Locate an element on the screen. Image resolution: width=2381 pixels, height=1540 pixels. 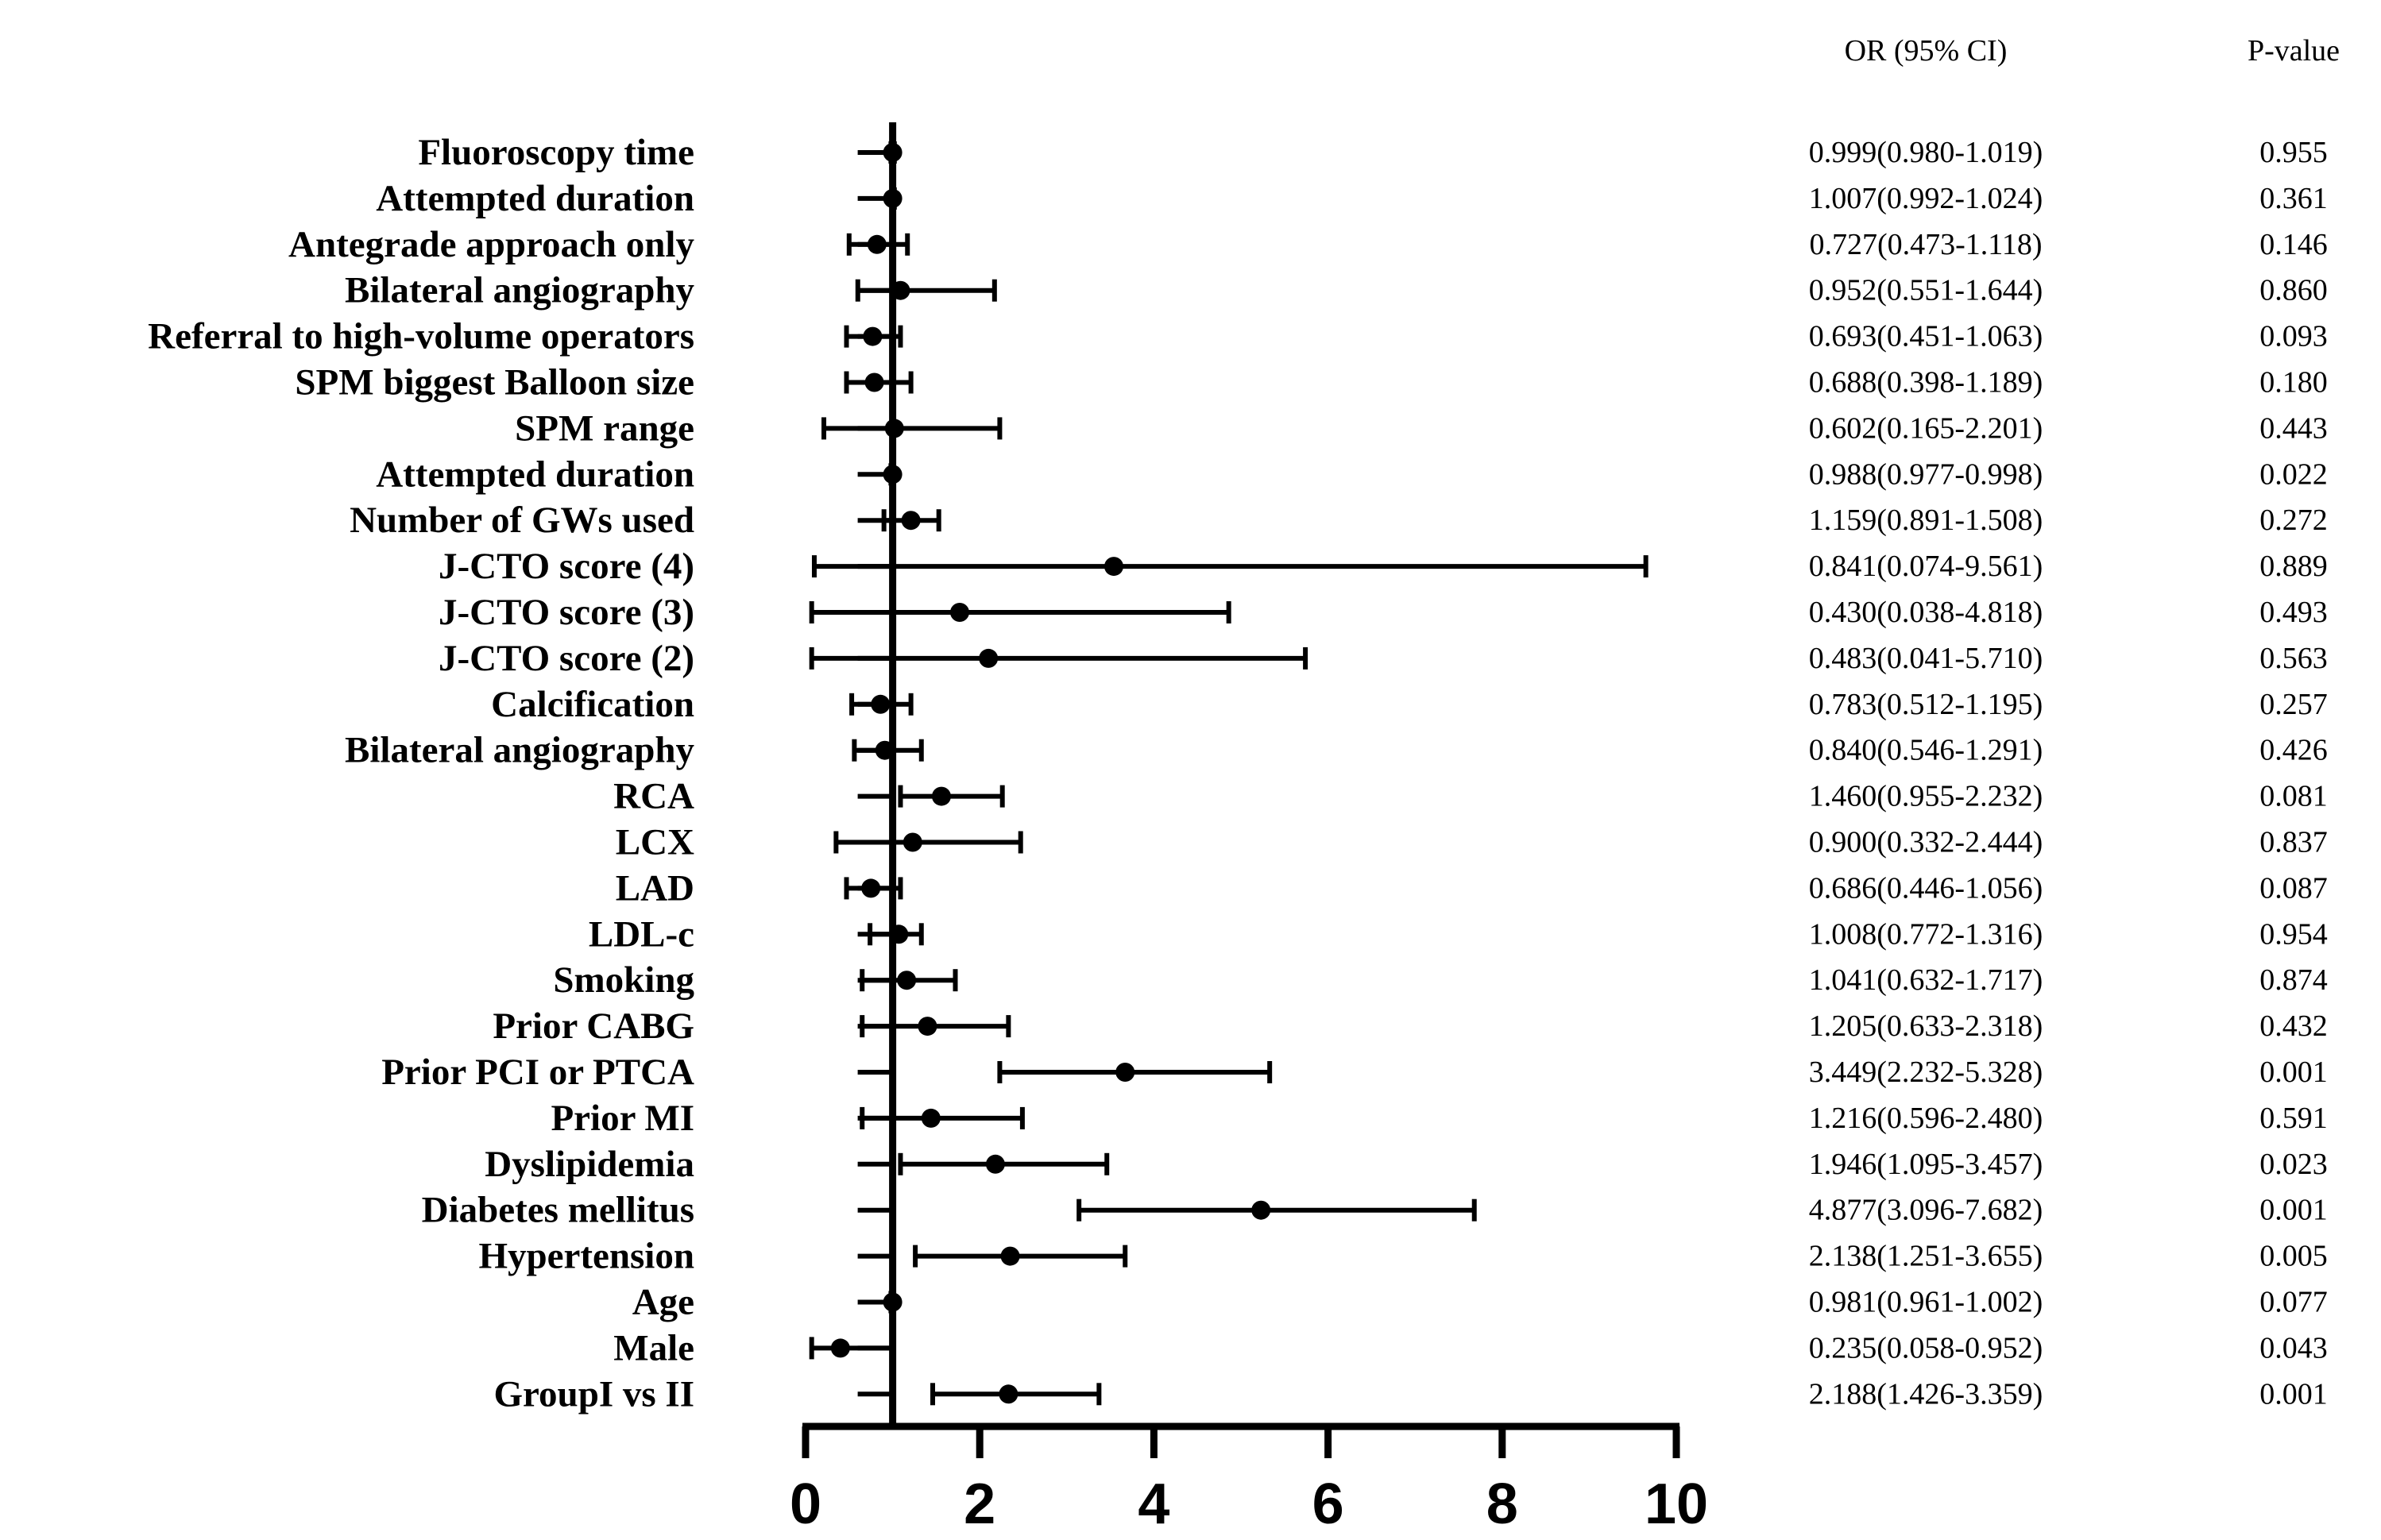
or-ci-value: 0.686(0.446-1.056) is located at coordinates (1926, 888).